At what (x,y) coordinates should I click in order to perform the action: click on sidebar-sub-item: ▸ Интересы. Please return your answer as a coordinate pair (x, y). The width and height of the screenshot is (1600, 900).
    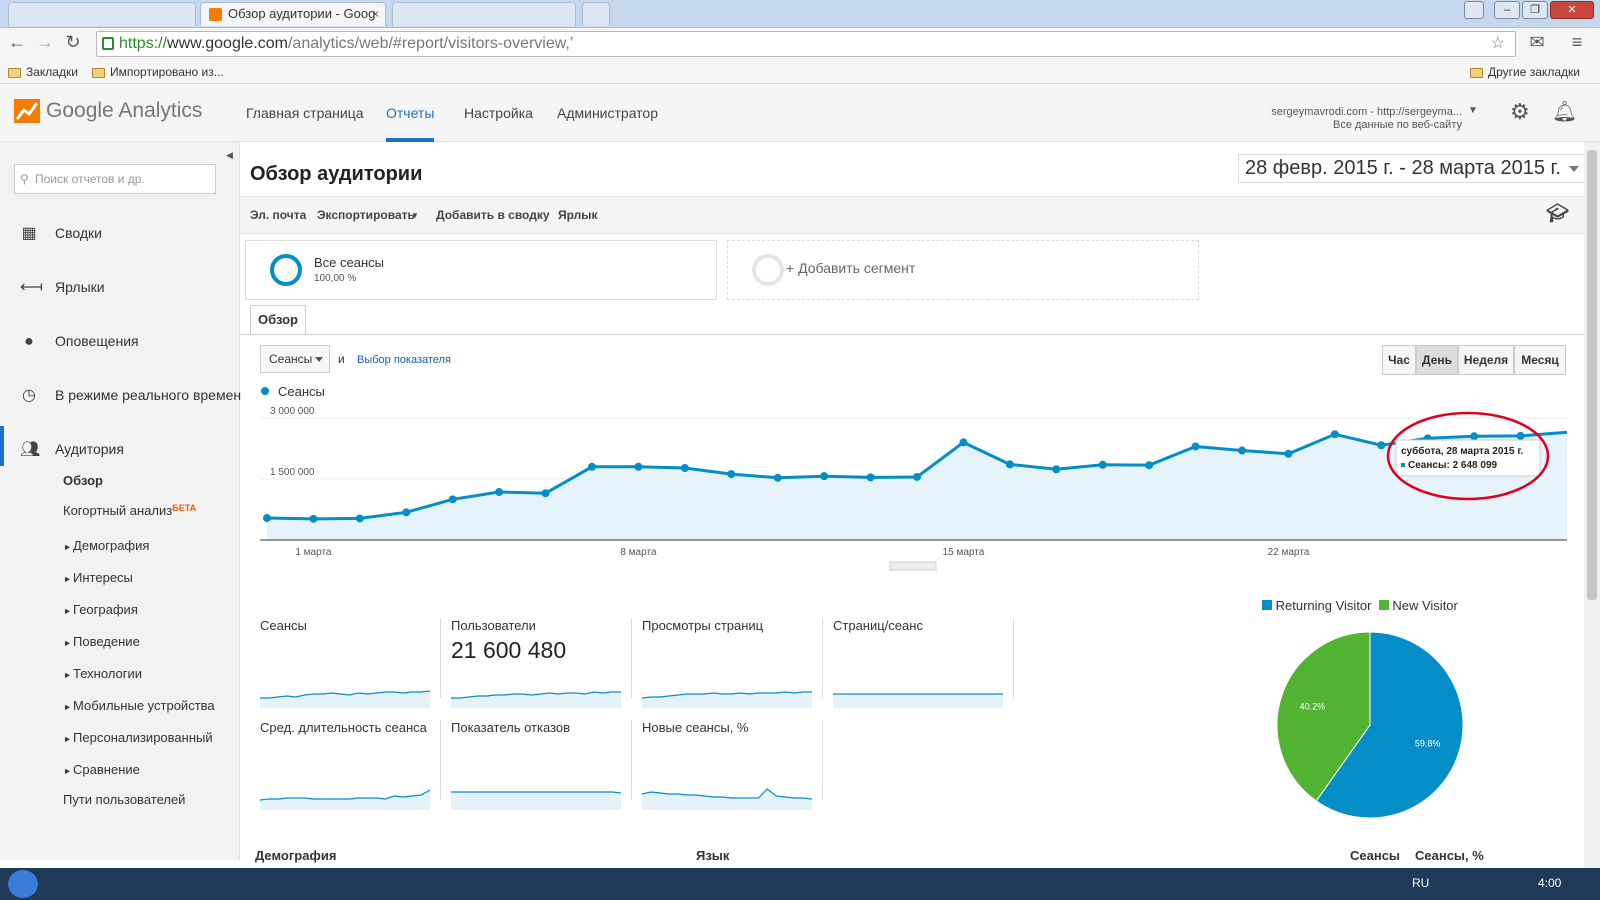
    Looking at the image, I should click on (99, 577).